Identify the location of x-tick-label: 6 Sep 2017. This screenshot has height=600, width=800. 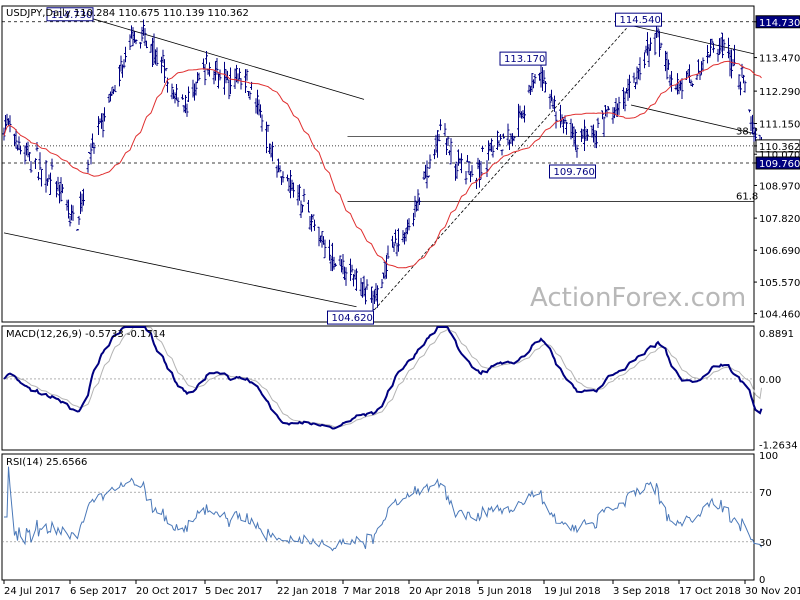
(98, 591).